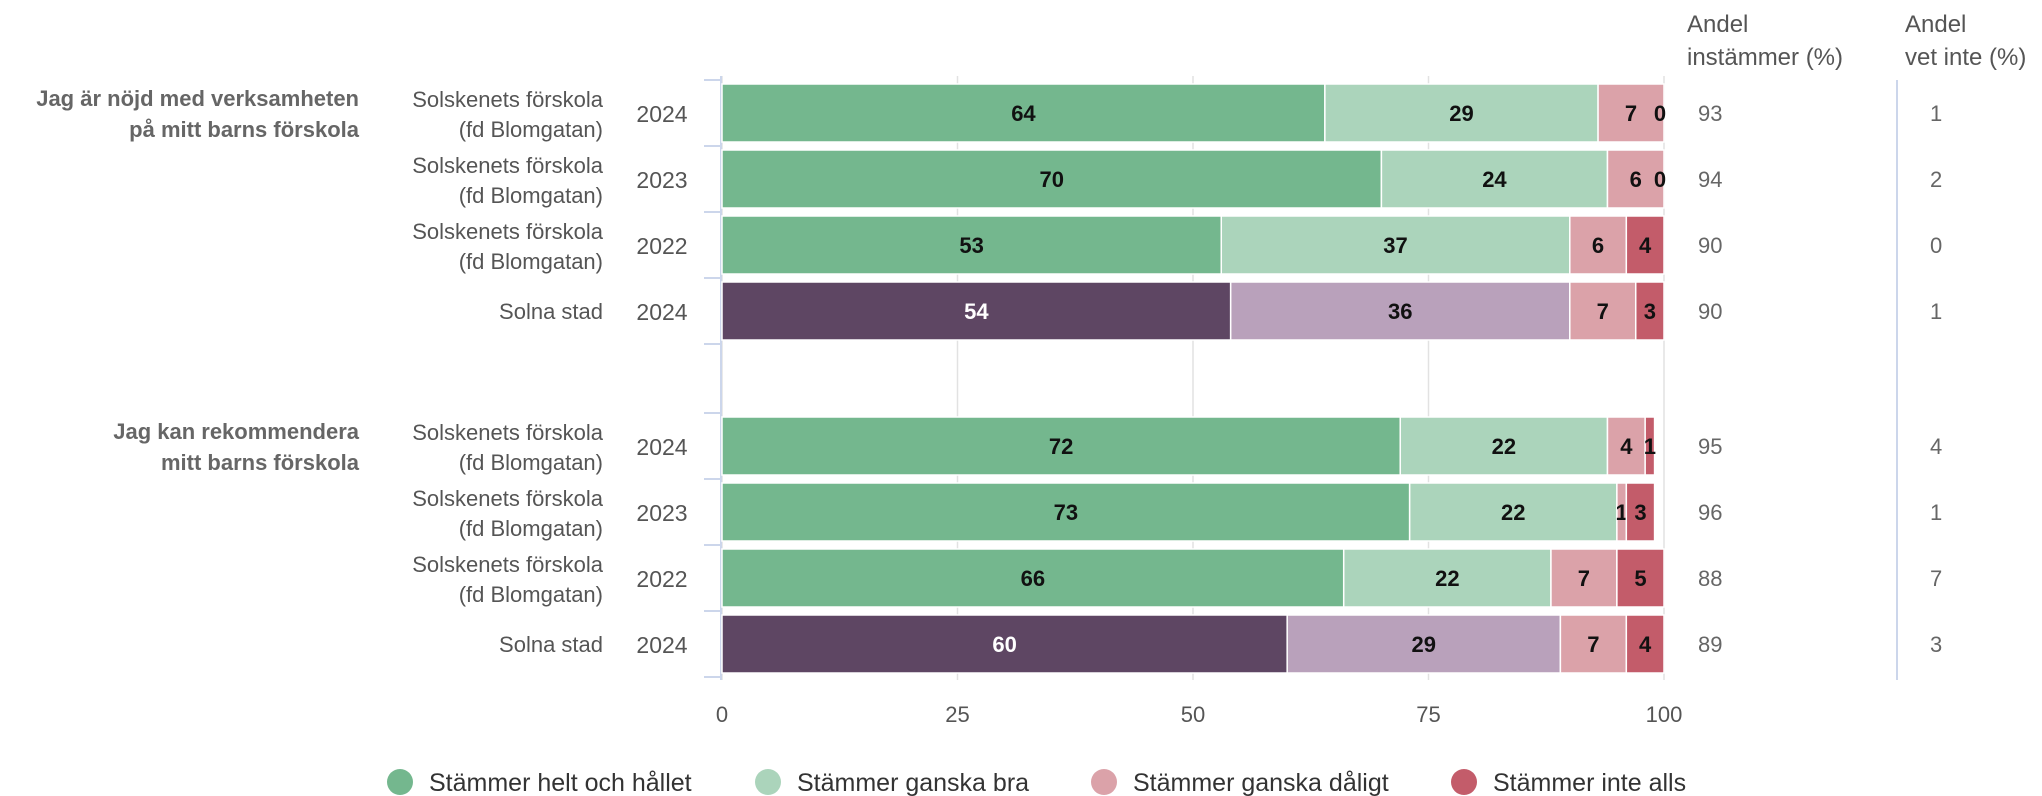 This screenshot has height=796, width=2042. Describe the element at coordinates (1936, 179) in the screenshot. I see `value-vet-inte: 2` at that location.